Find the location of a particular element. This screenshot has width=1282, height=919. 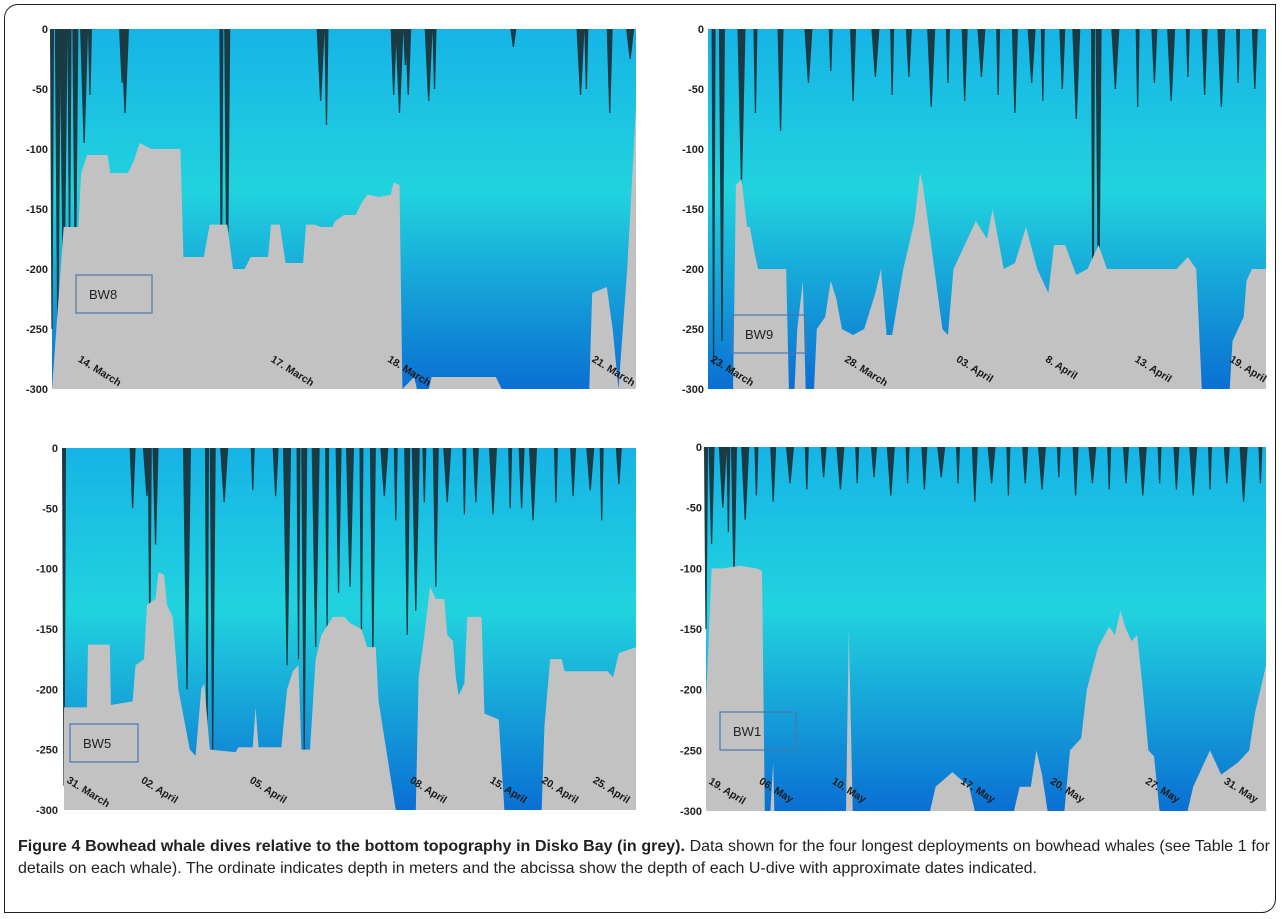

seafloor-area-bw9 is located at coordinates (987, 281).